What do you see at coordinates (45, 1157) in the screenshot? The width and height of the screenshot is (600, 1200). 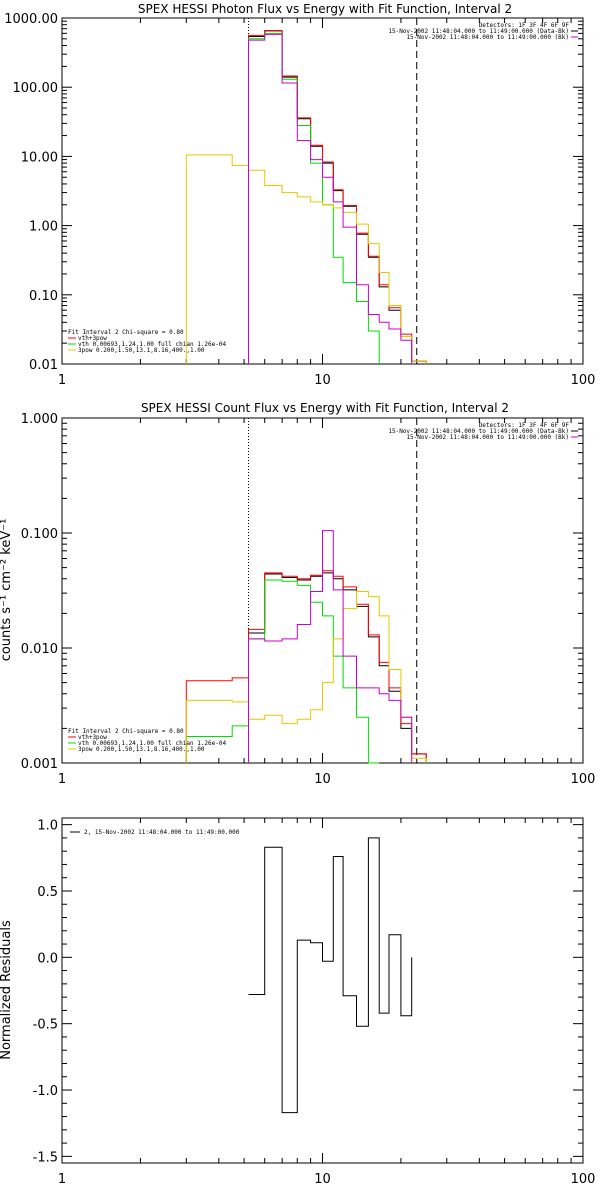 I see `y-tick-label: -1.5` at bounding box center [45, 1157].